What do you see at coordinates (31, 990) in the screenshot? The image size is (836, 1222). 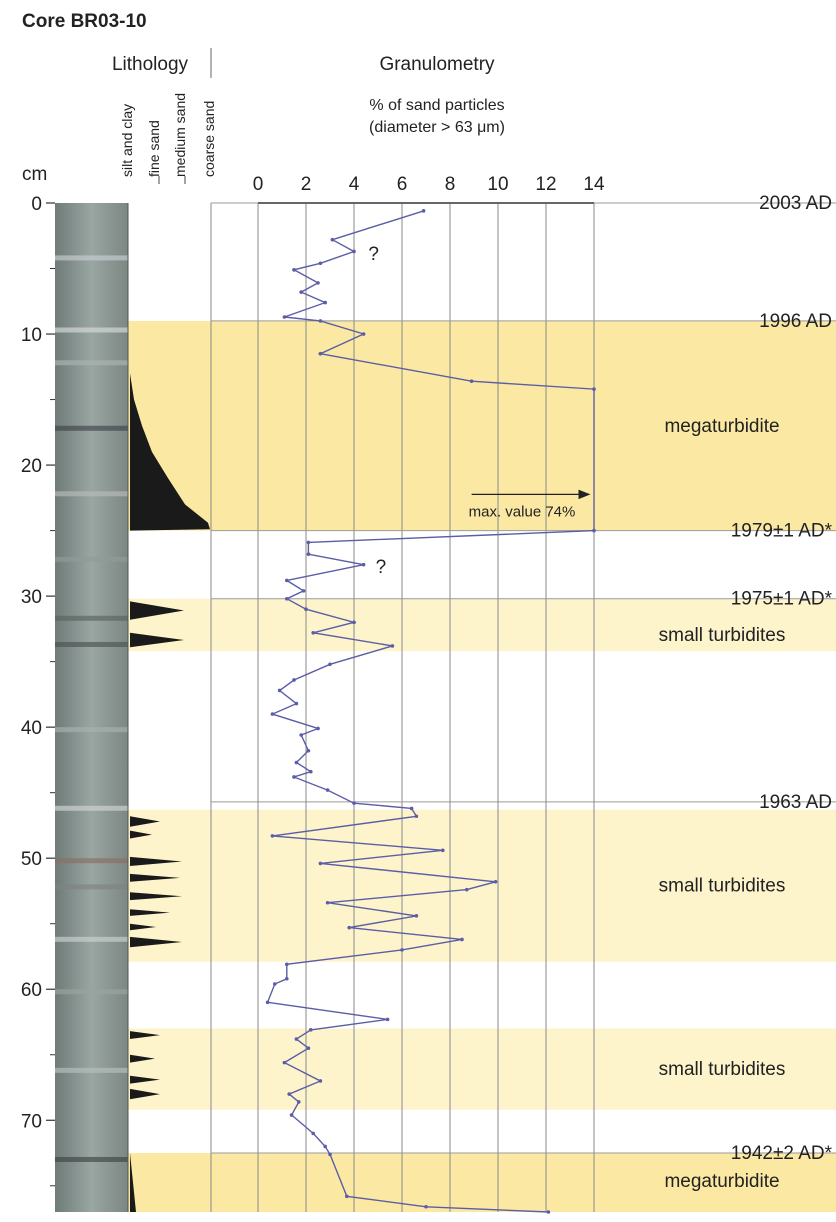 I see `y-tick-label: 60` at bounding box center [31, 990].